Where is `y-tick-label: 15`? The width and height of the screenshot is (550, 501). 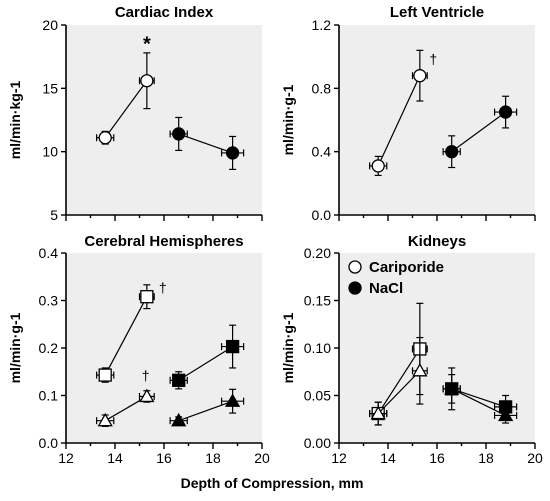
y-tick-label: 15 is located at coordinates (50, 88).